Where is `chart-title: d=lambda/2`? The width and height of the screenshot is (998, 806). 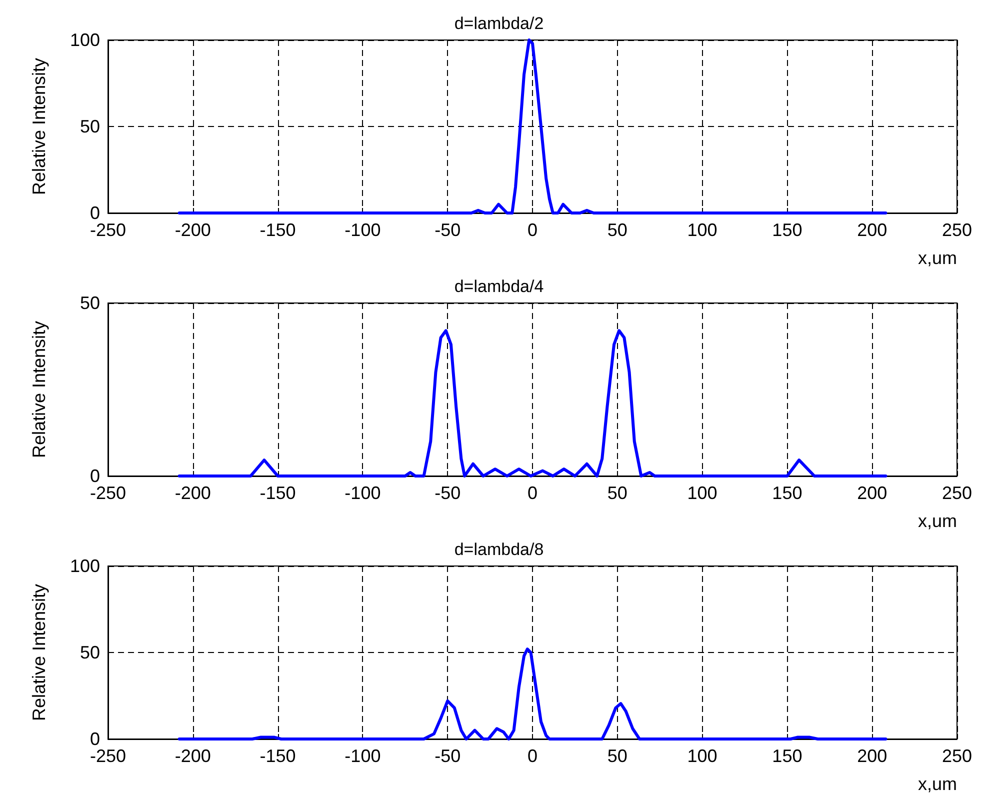 chart-title: d=lambda/2 is located at coordinates (499, 23).